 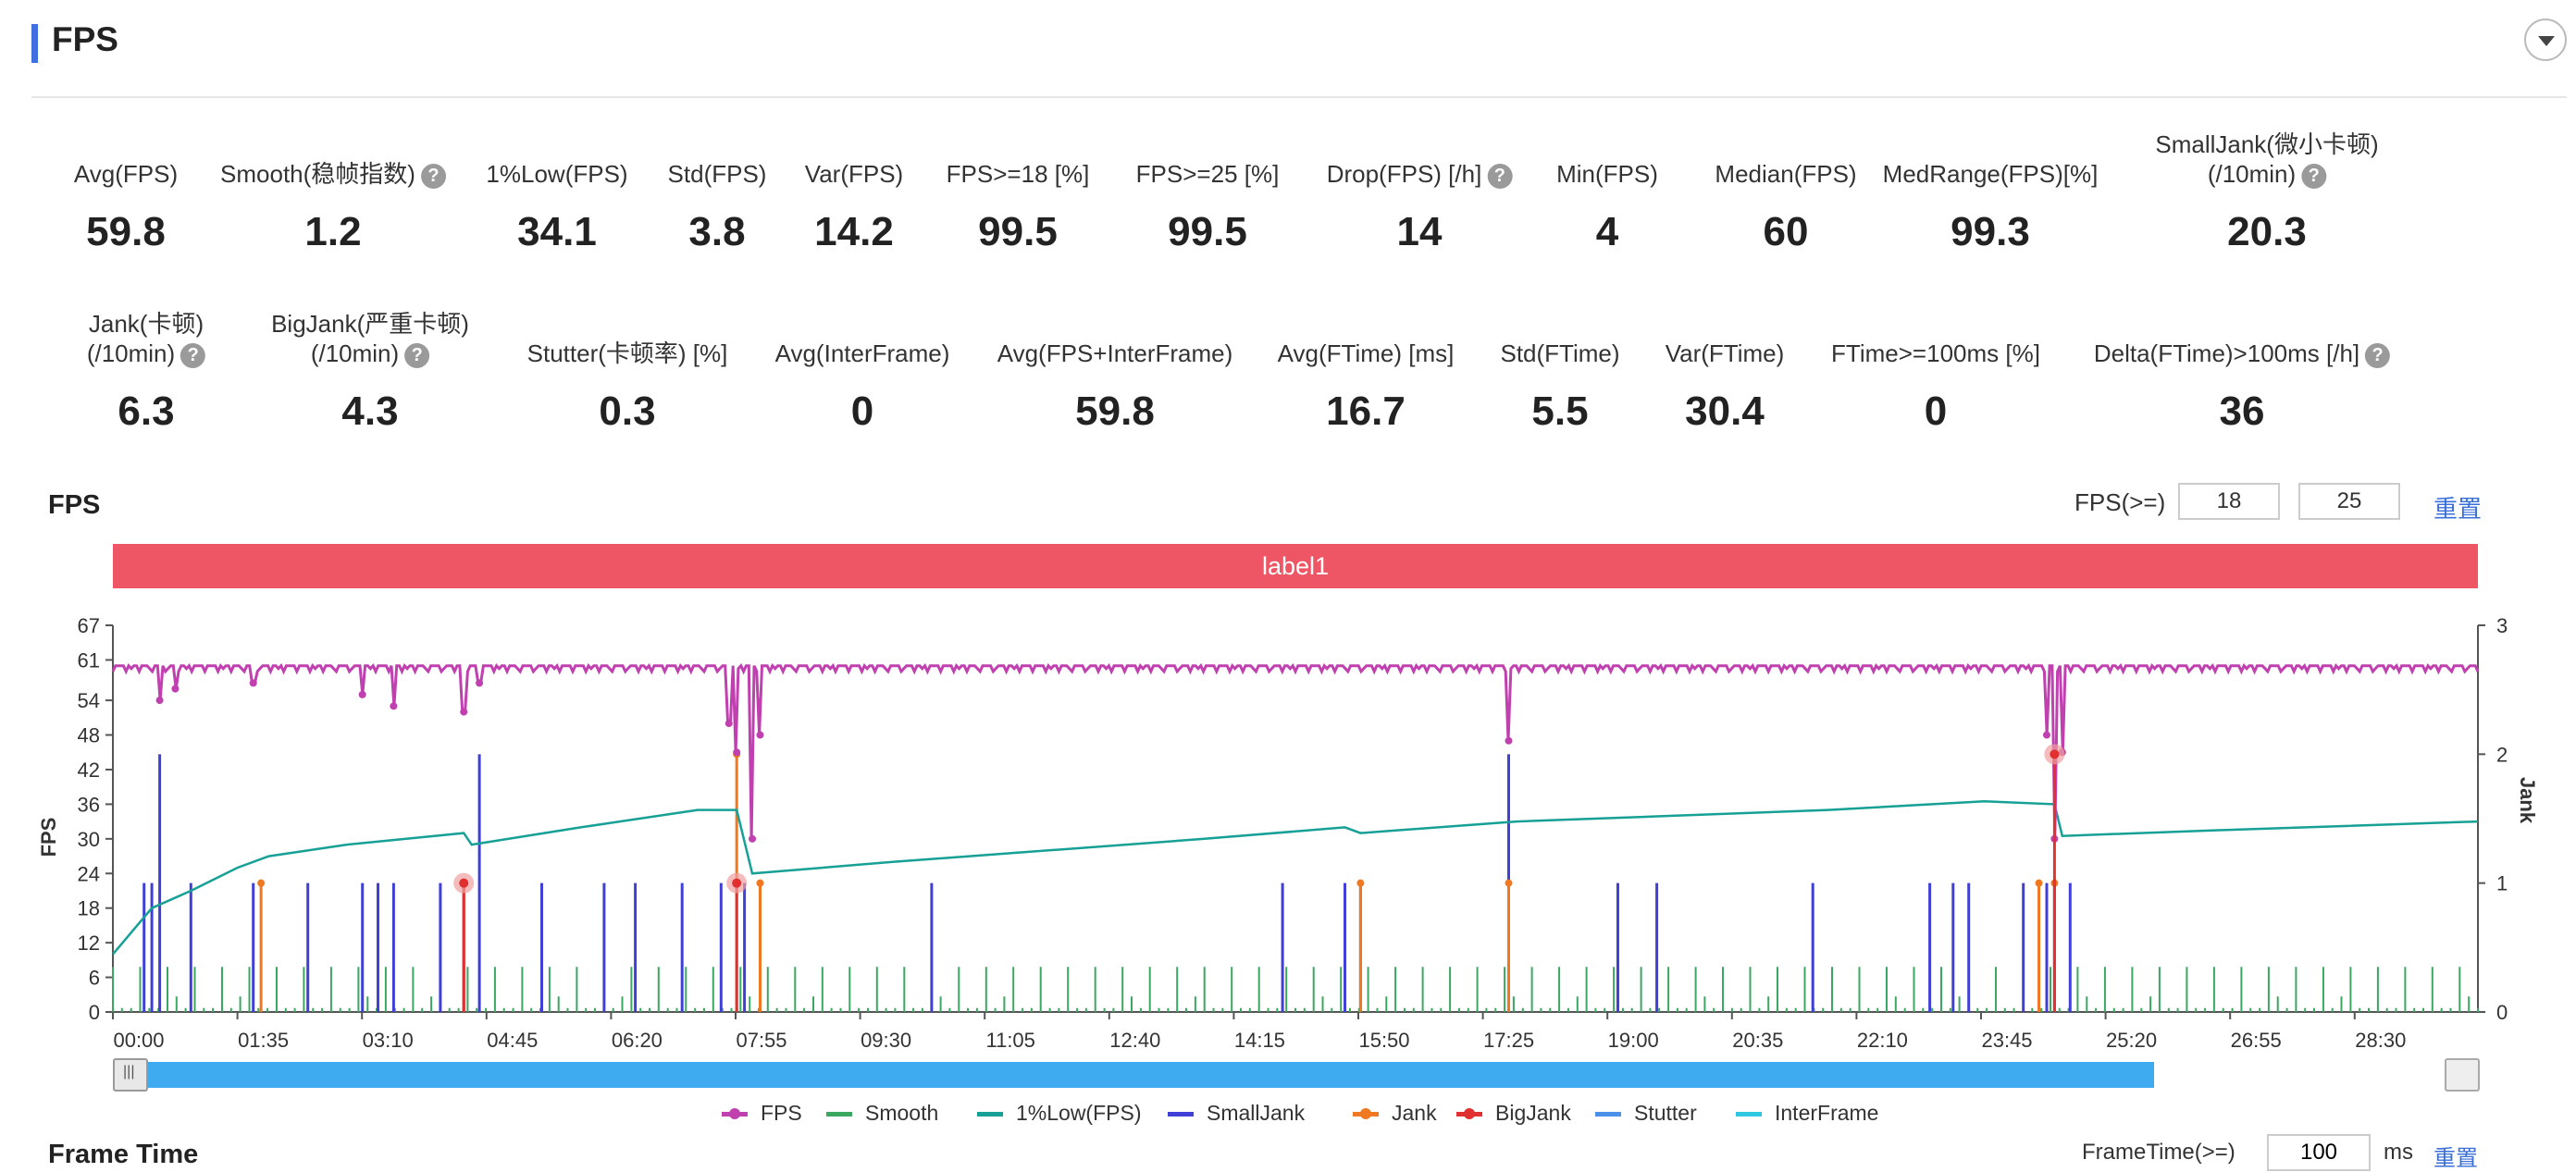 I want to click on frametime-reset-link: 重置, so click(x=2456, y=1158).